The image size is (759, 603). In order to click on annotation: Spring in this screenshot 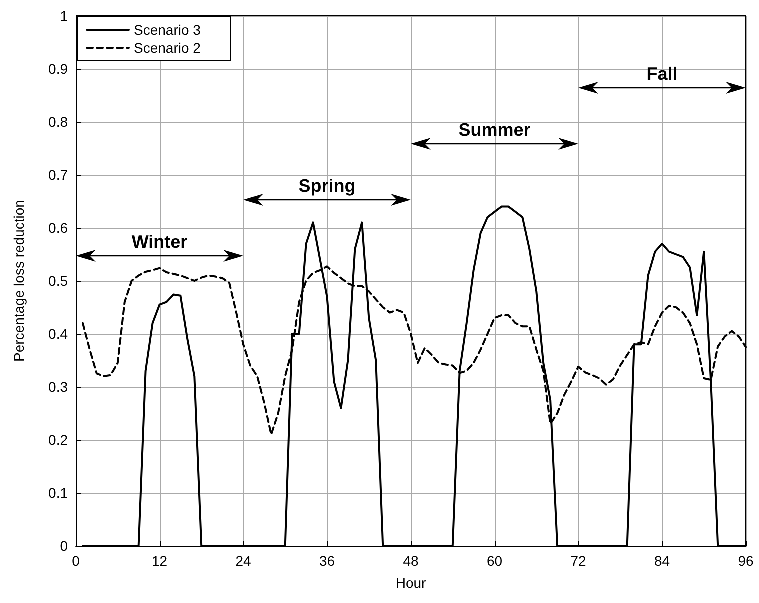, I will do `click(327, 186)`.